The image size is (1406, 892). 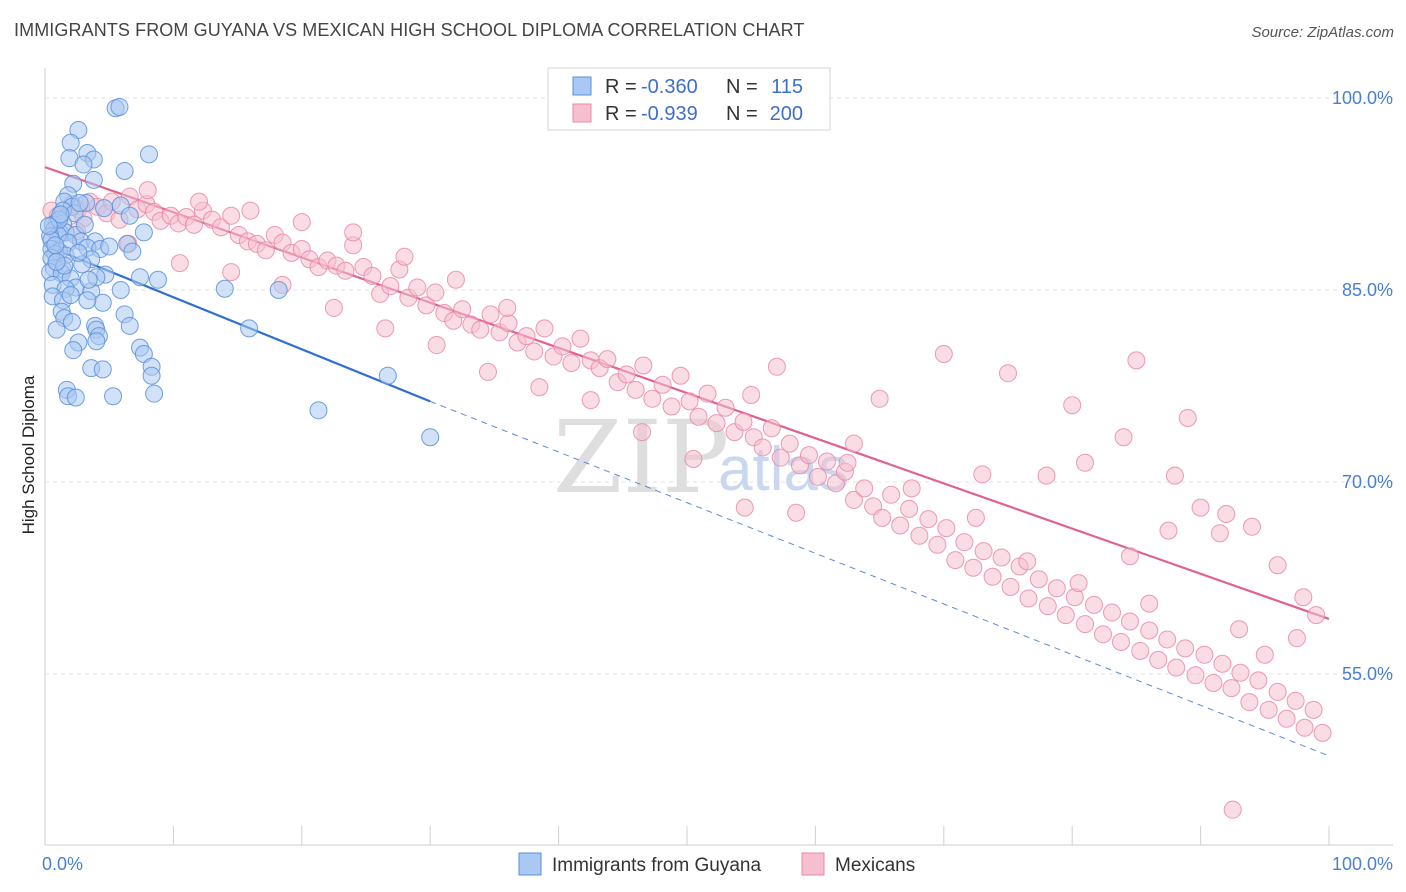 What do you see at coordinates (656, 865) in the screenshot?
I see `bottom-legend-label-guyana: Immigrants from Guyana` at bounding box center [656, 865].